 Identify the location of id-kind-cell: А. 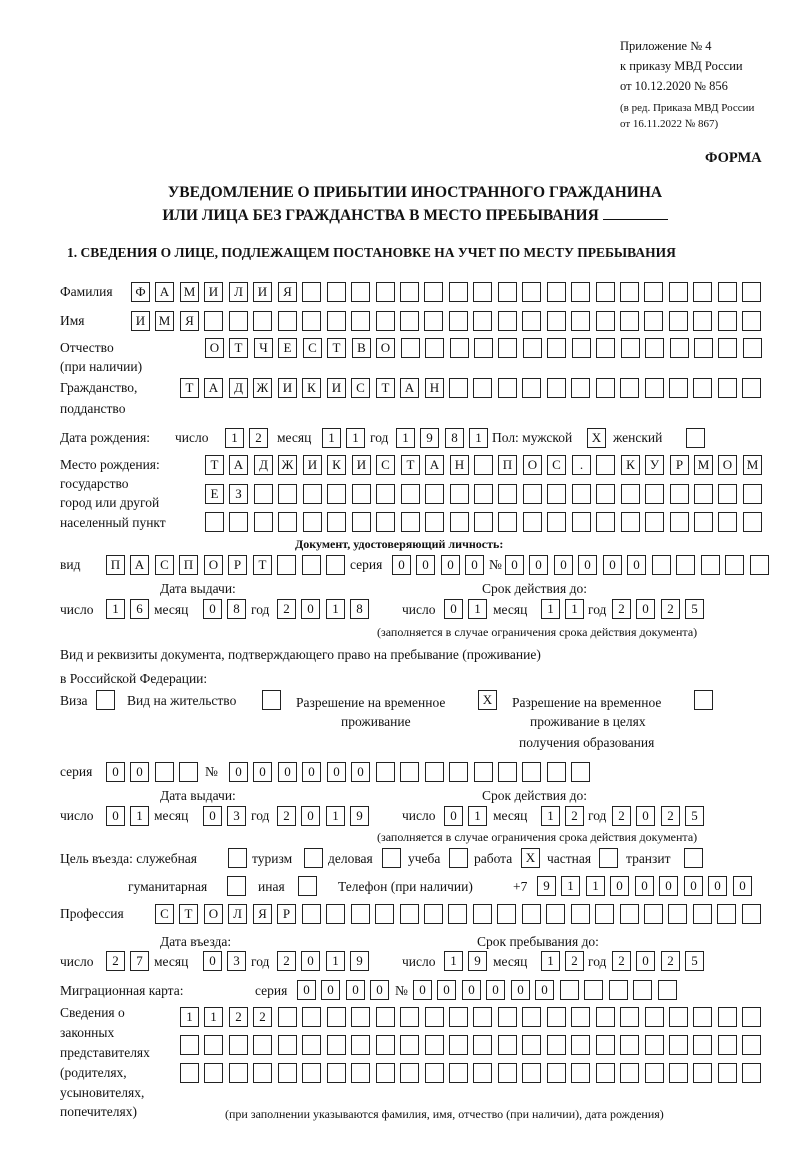
(139, 565).